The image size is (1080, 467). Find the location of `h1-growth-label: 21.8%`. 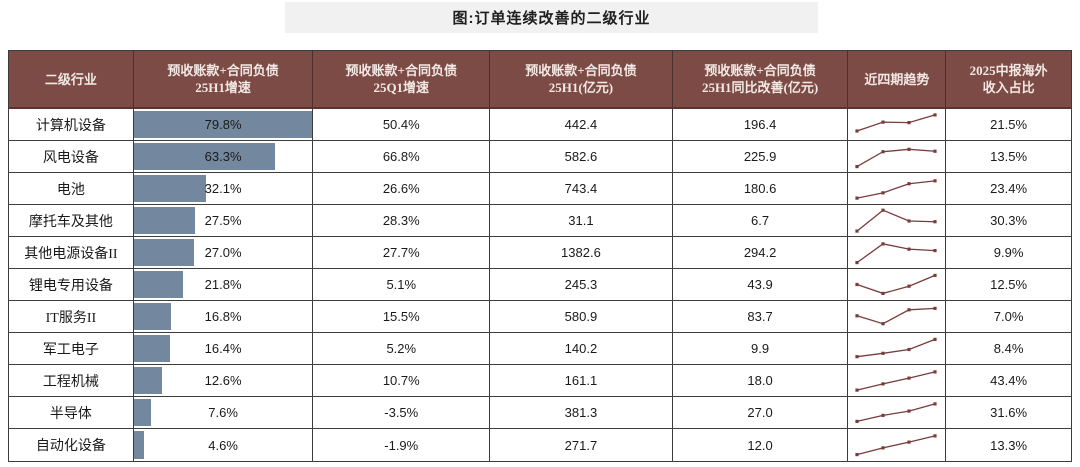

h1-growth-label: 21.8% is located at coordinates (223, 284).